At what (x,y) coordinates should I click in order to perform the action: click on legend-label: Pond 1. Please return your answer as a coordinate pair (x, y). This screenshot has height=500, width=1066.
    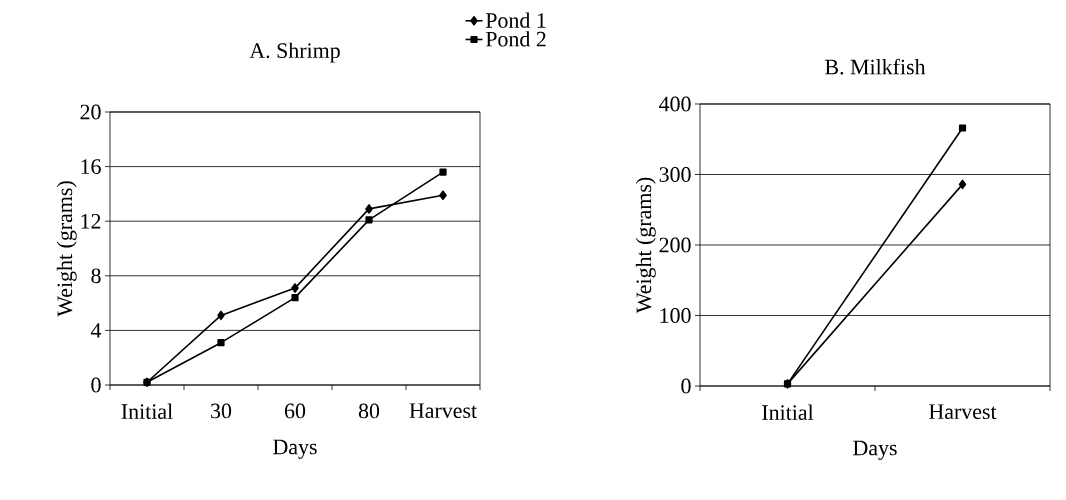
    Looking at the image, I should click on (515, 20).